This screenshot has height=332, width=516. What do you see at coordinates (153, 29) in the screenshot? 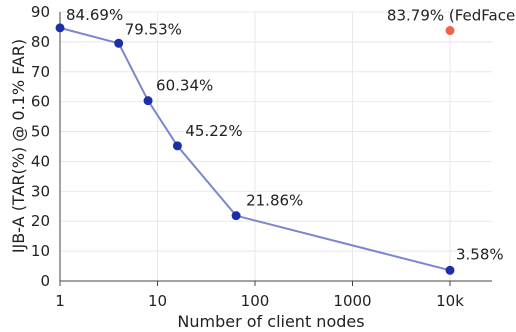
I see `data-label: 79.53%` at bounding box center [153, 29].